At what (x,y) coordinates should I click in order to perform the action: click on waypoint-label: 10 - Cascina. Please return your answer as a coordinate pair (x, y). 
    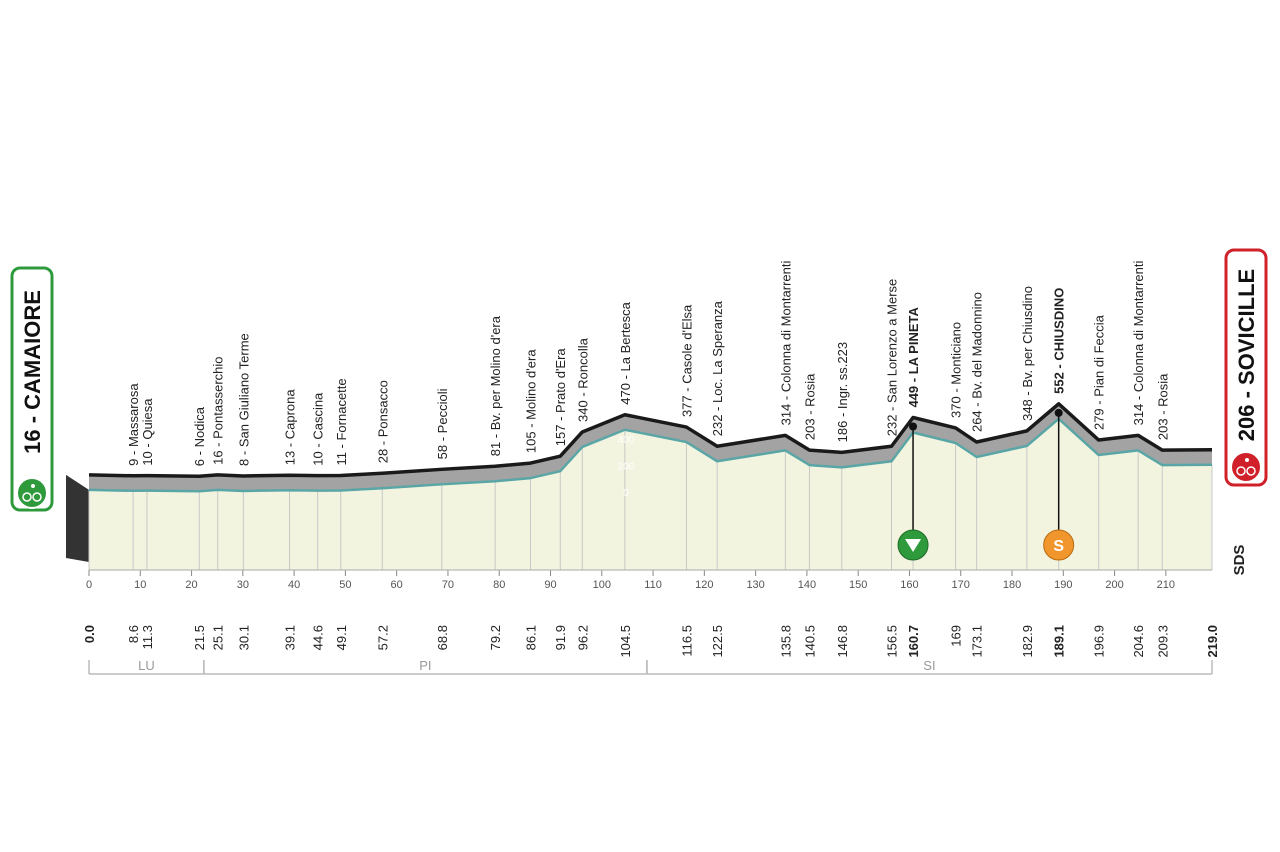
    Looking at the image, I should click on (318, 429).